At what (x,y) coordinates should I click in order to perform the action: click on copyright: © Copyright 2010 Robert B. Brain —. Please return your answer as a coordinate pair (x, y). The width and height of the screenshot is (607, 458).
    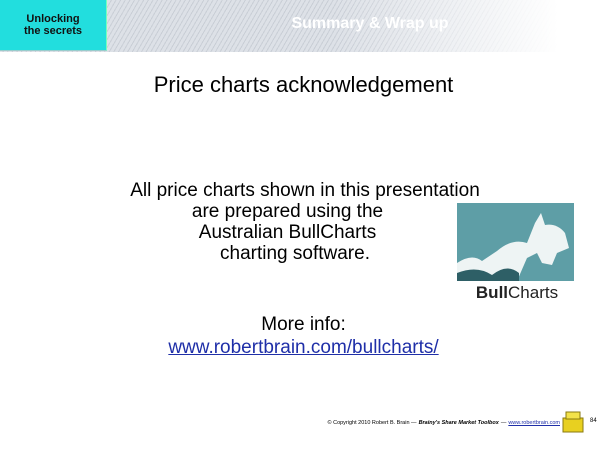
    Looking at the image, I should click on (372, 423).